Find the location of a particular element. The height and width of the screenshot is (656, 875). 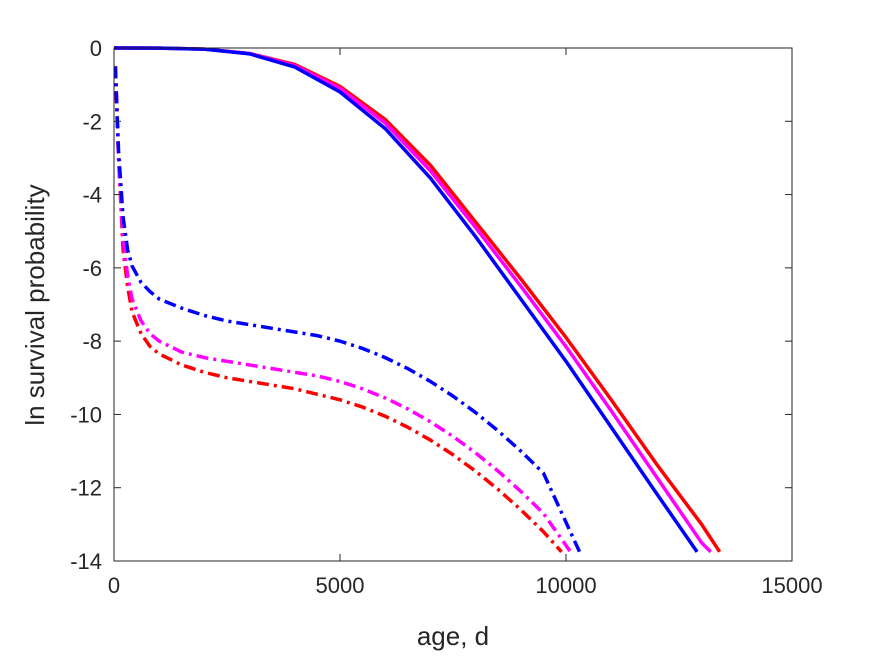

y-tick-label: -8 is located at coordinates (92, 341).